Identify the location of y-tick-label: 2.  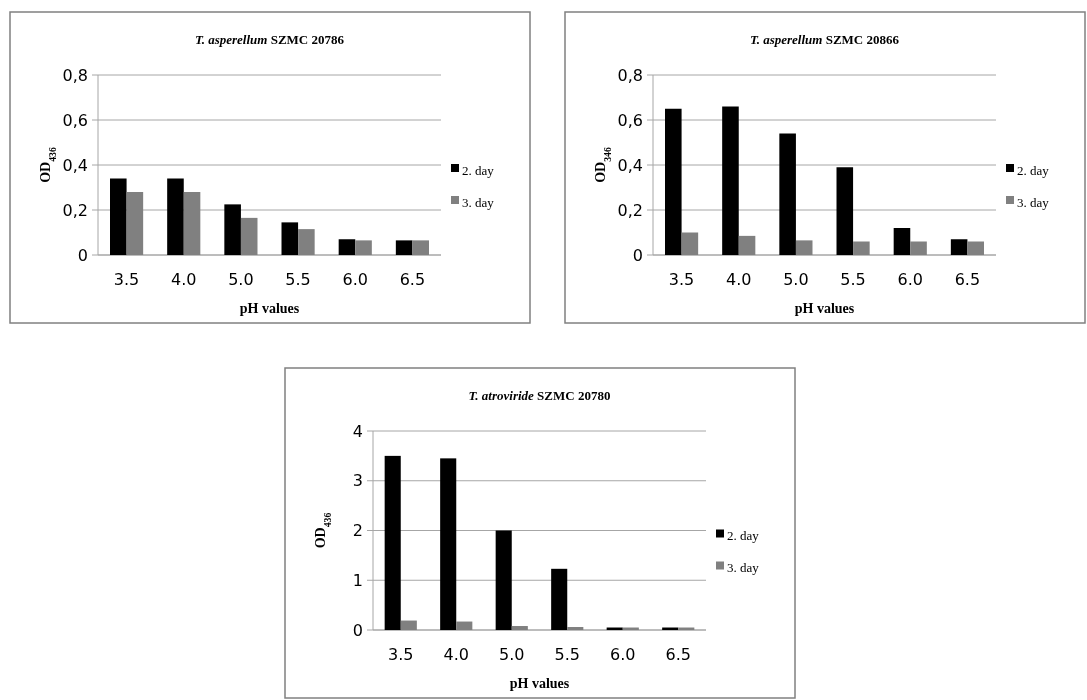
(357, 531).